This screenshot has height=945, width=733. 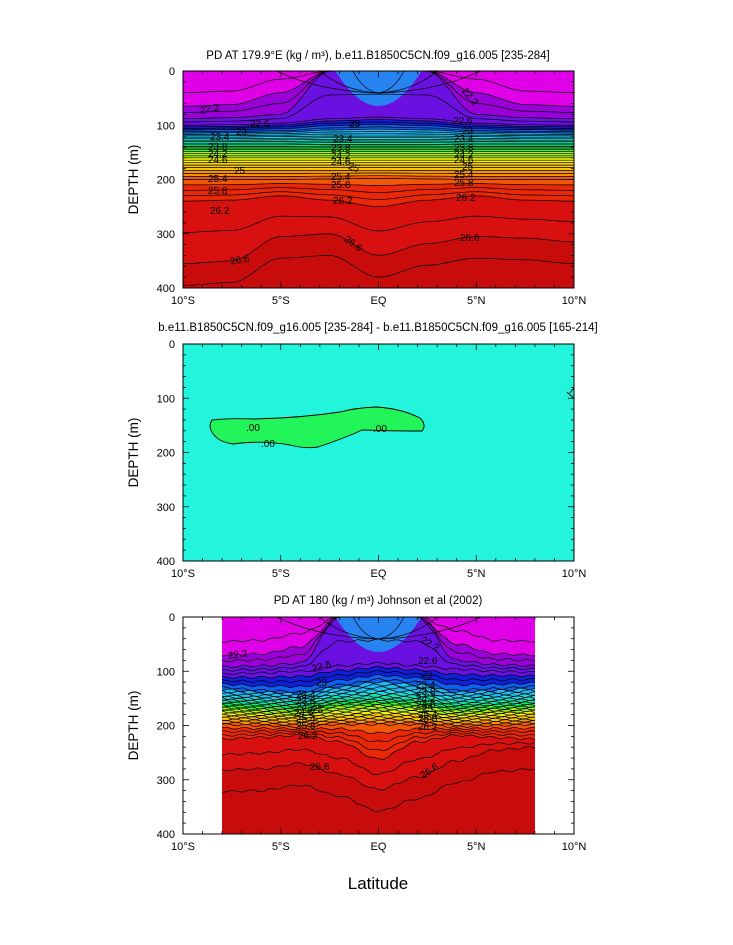 I want to click on x-tick-label: 5°S, so click(x=281, y=847).